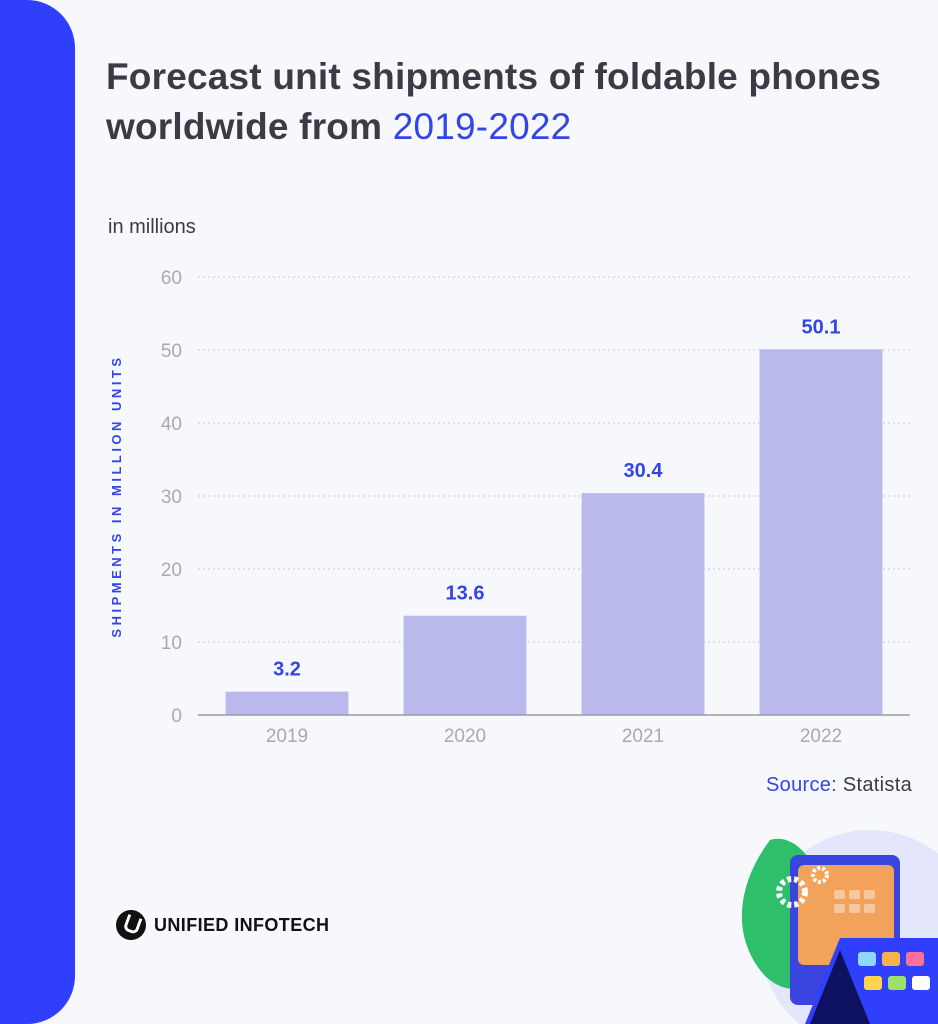 The width and height of the screenshot is (938, 1024). I want to click on source-label: Source:, so click(802, 785).